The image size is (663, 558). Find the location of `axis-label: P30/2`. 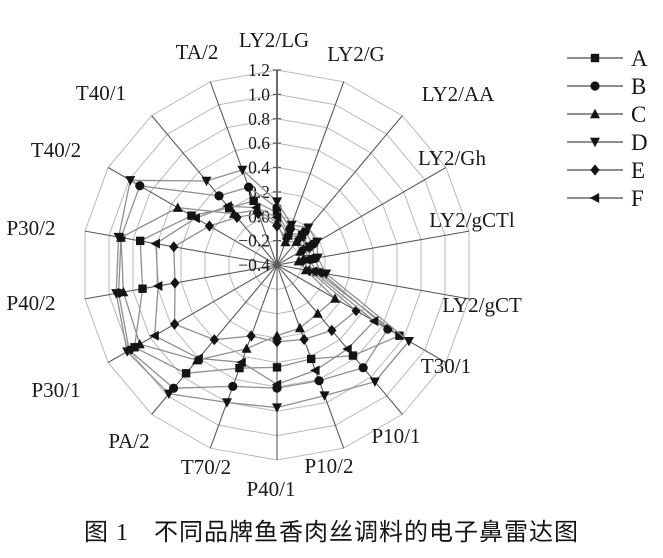

axis-label: P30/2 is located at coordinates (30, 228).